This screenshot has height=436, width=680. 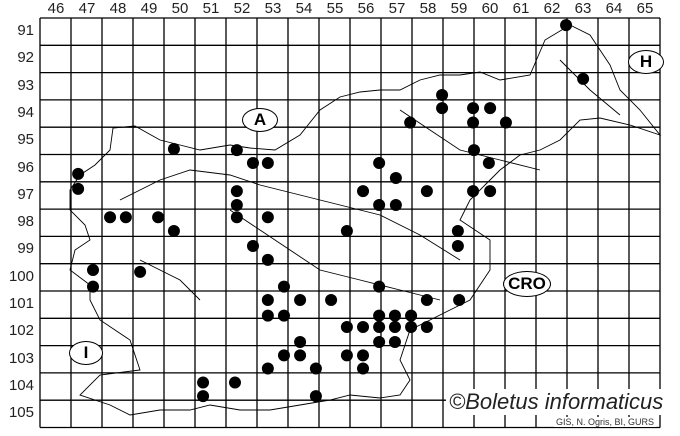 I want to click on row-label: 102, so click(x=21, y=331).